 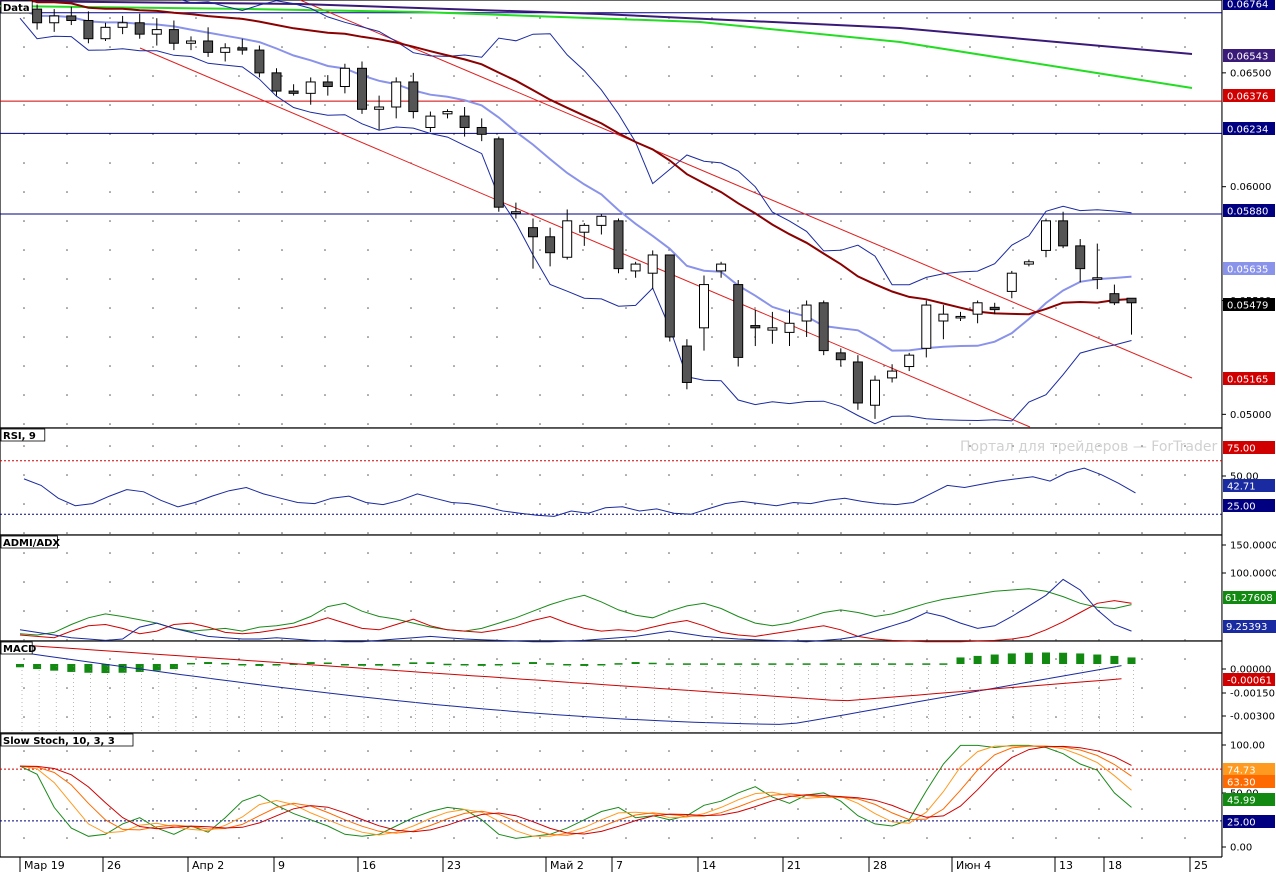 I want to click on price-badge-0-badge, so click(x=1249, y=5).